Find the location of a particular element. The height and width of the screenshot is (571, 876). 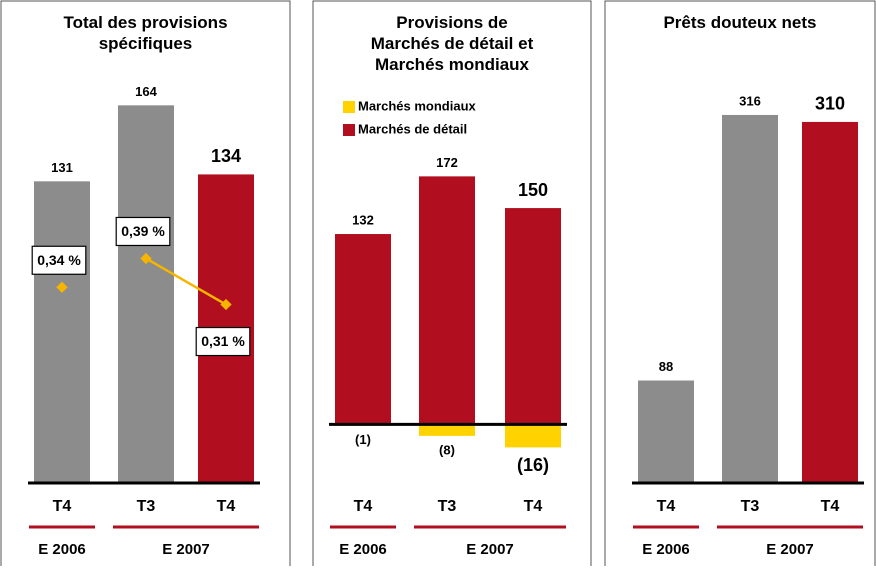

bar-value-label: 131 is located at coordinates (62, 167).